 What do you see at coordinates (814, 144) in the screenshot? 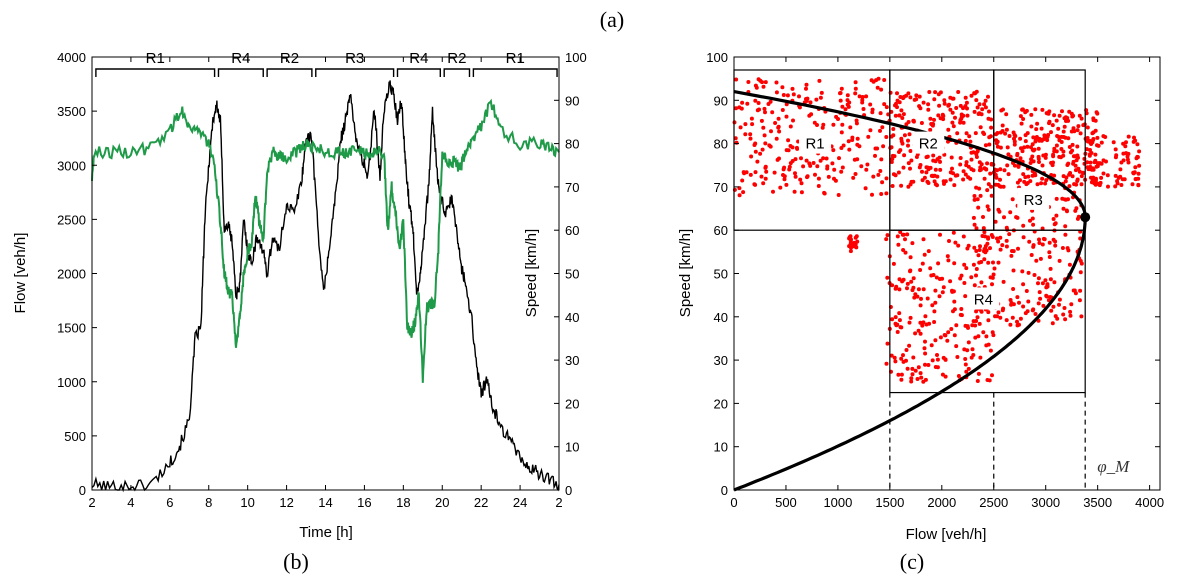
I see `chart-c-region-label: R1` at bounding box center [814, 144].